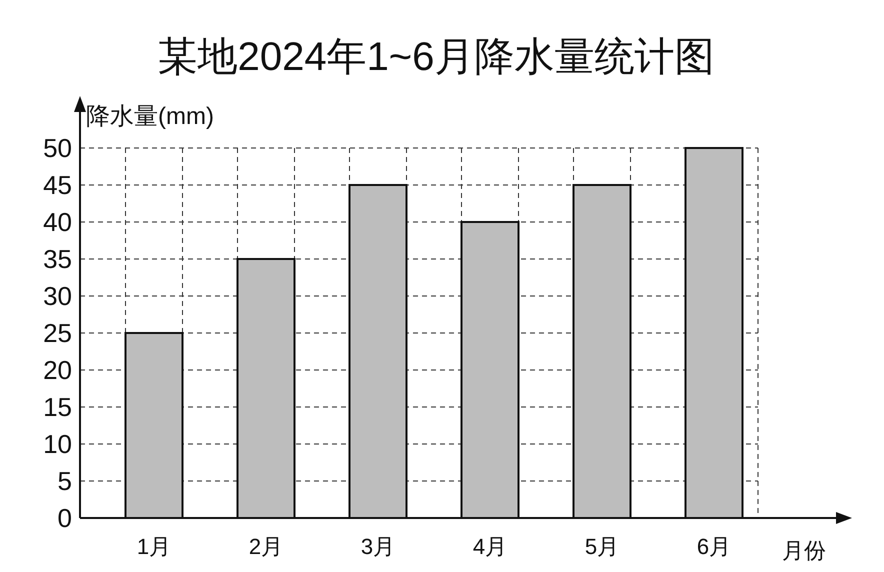 The width and height of the screenshot is (884, 572). I want to click on x-tick-label: 2月, so click(266, 546).